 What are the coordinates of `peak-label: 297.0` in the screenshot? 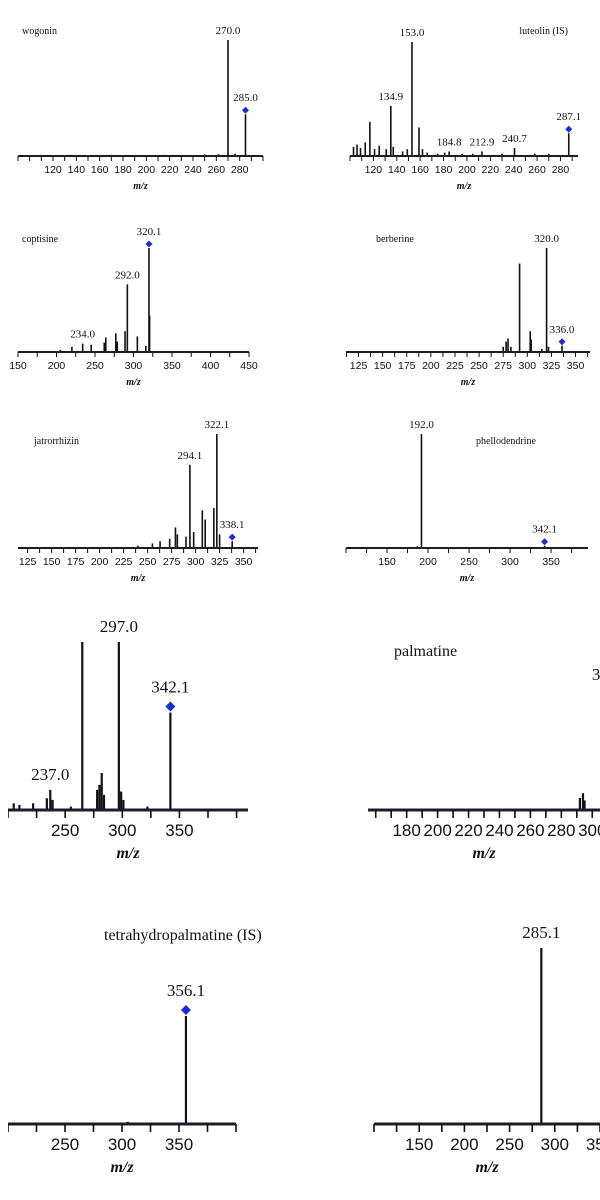 It's located at (119, 626).